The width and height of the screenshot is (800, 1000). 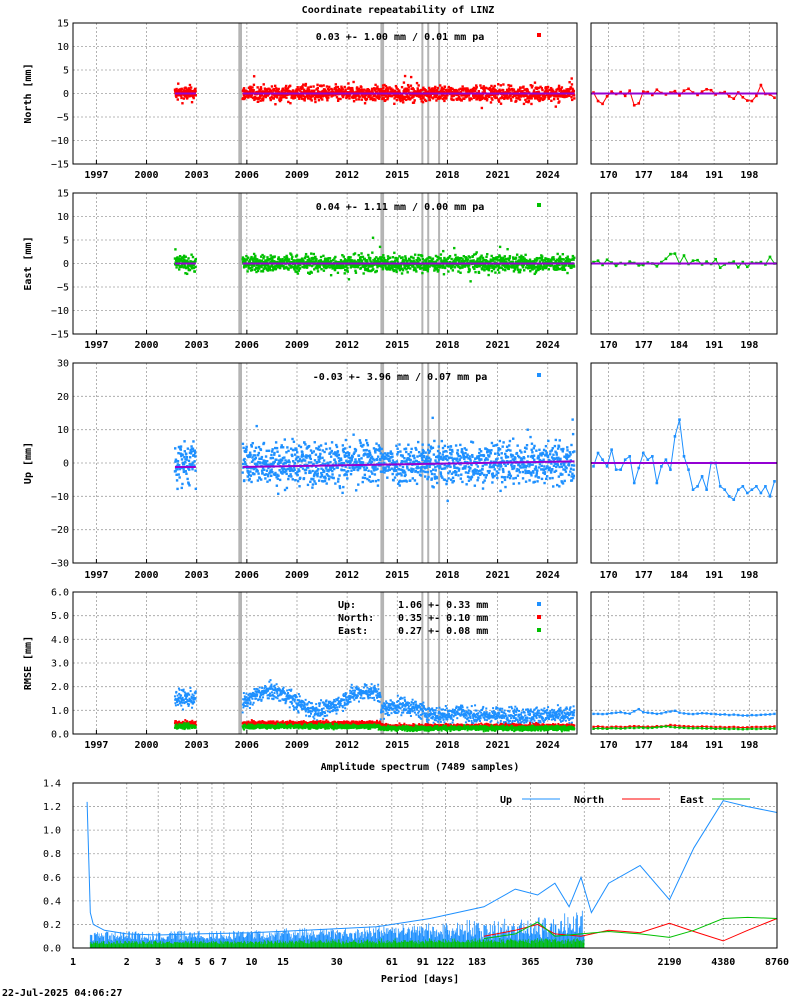 I want to click on y-tick-label: 0, so click(x=66, y=264).